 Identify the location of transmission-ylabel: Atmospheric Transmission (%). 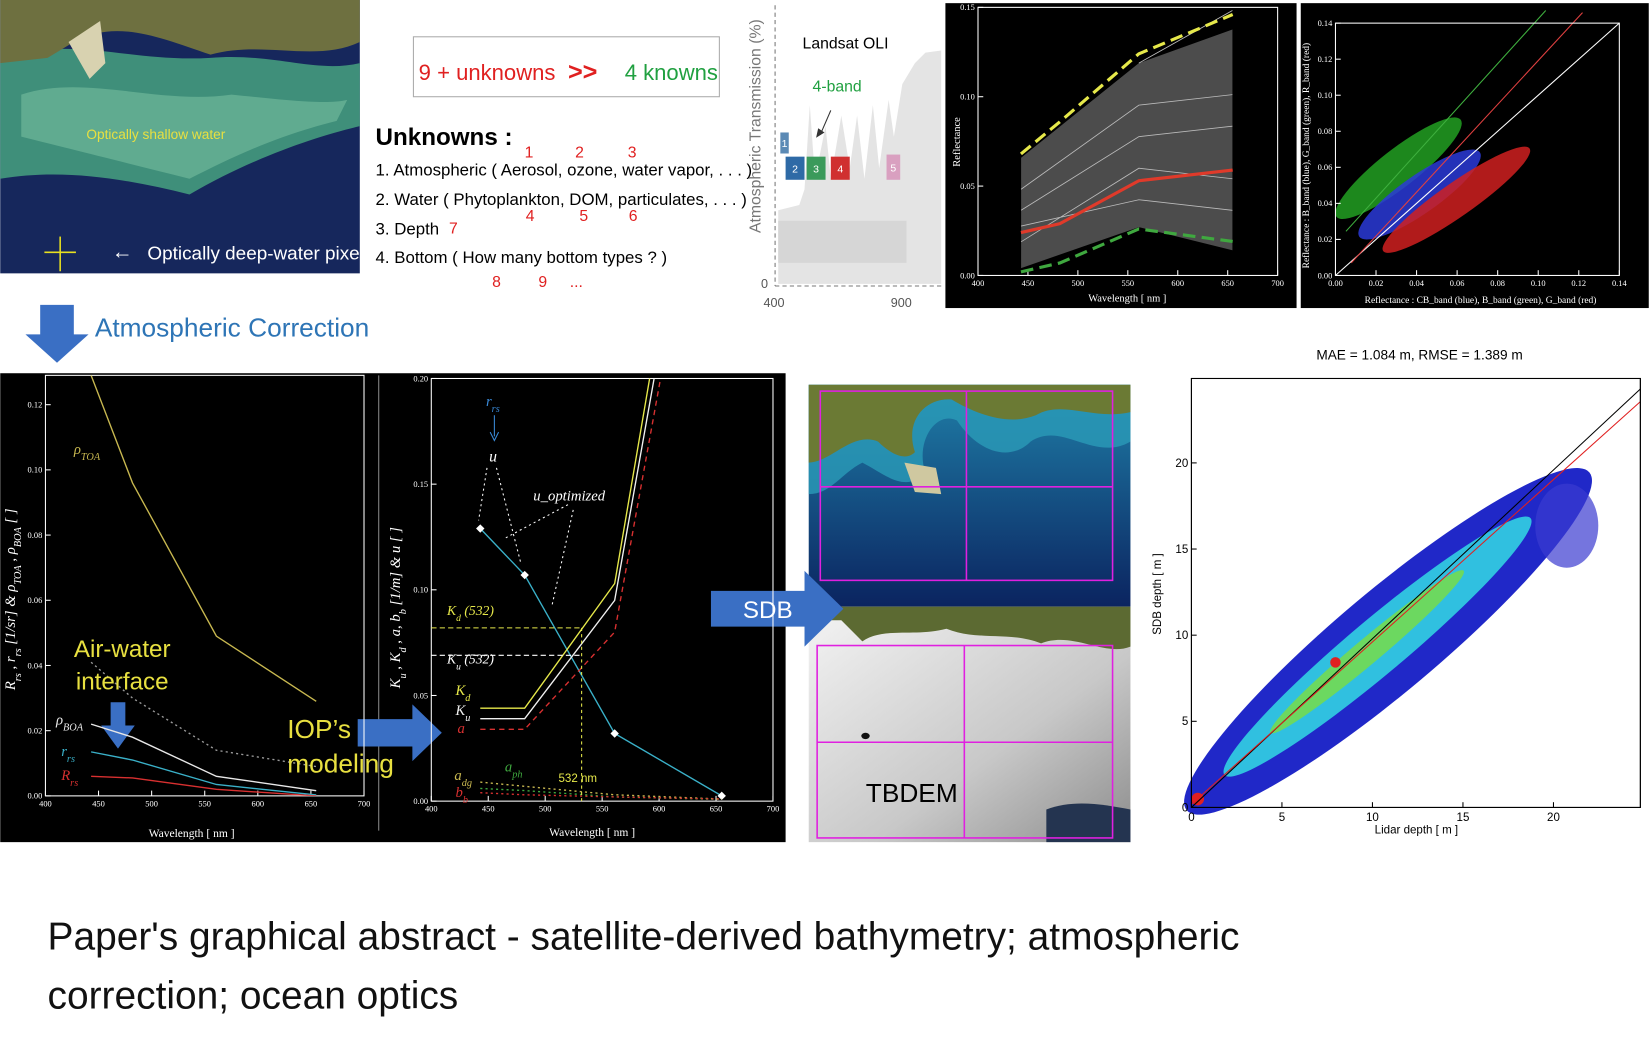
(755, 126).